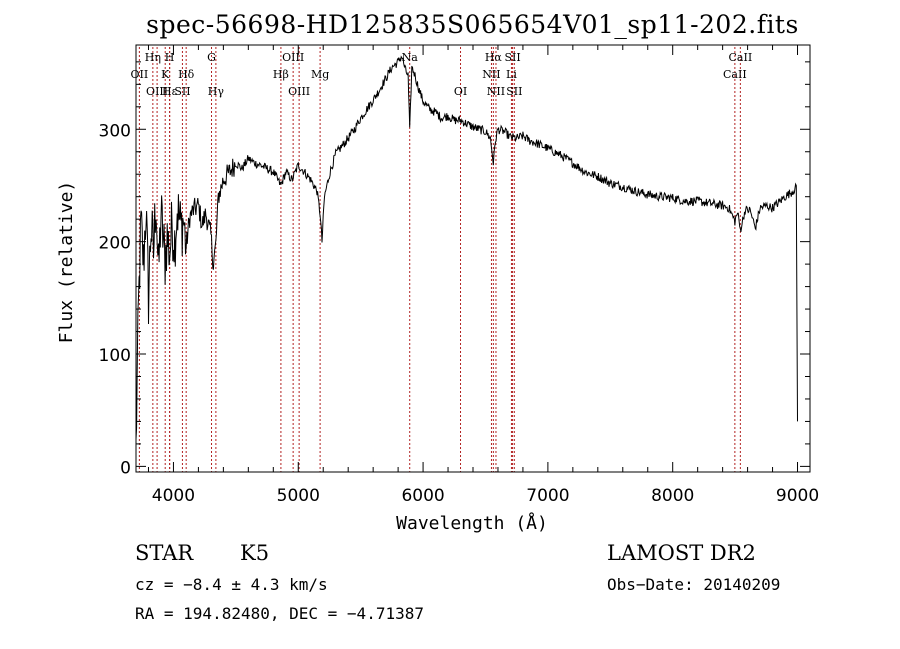 This screenshot has height=649, width=900. What do you see at coordinates (211, 57) in the screenshot?
I see `line-label: G` at bounding box center [211, 57].